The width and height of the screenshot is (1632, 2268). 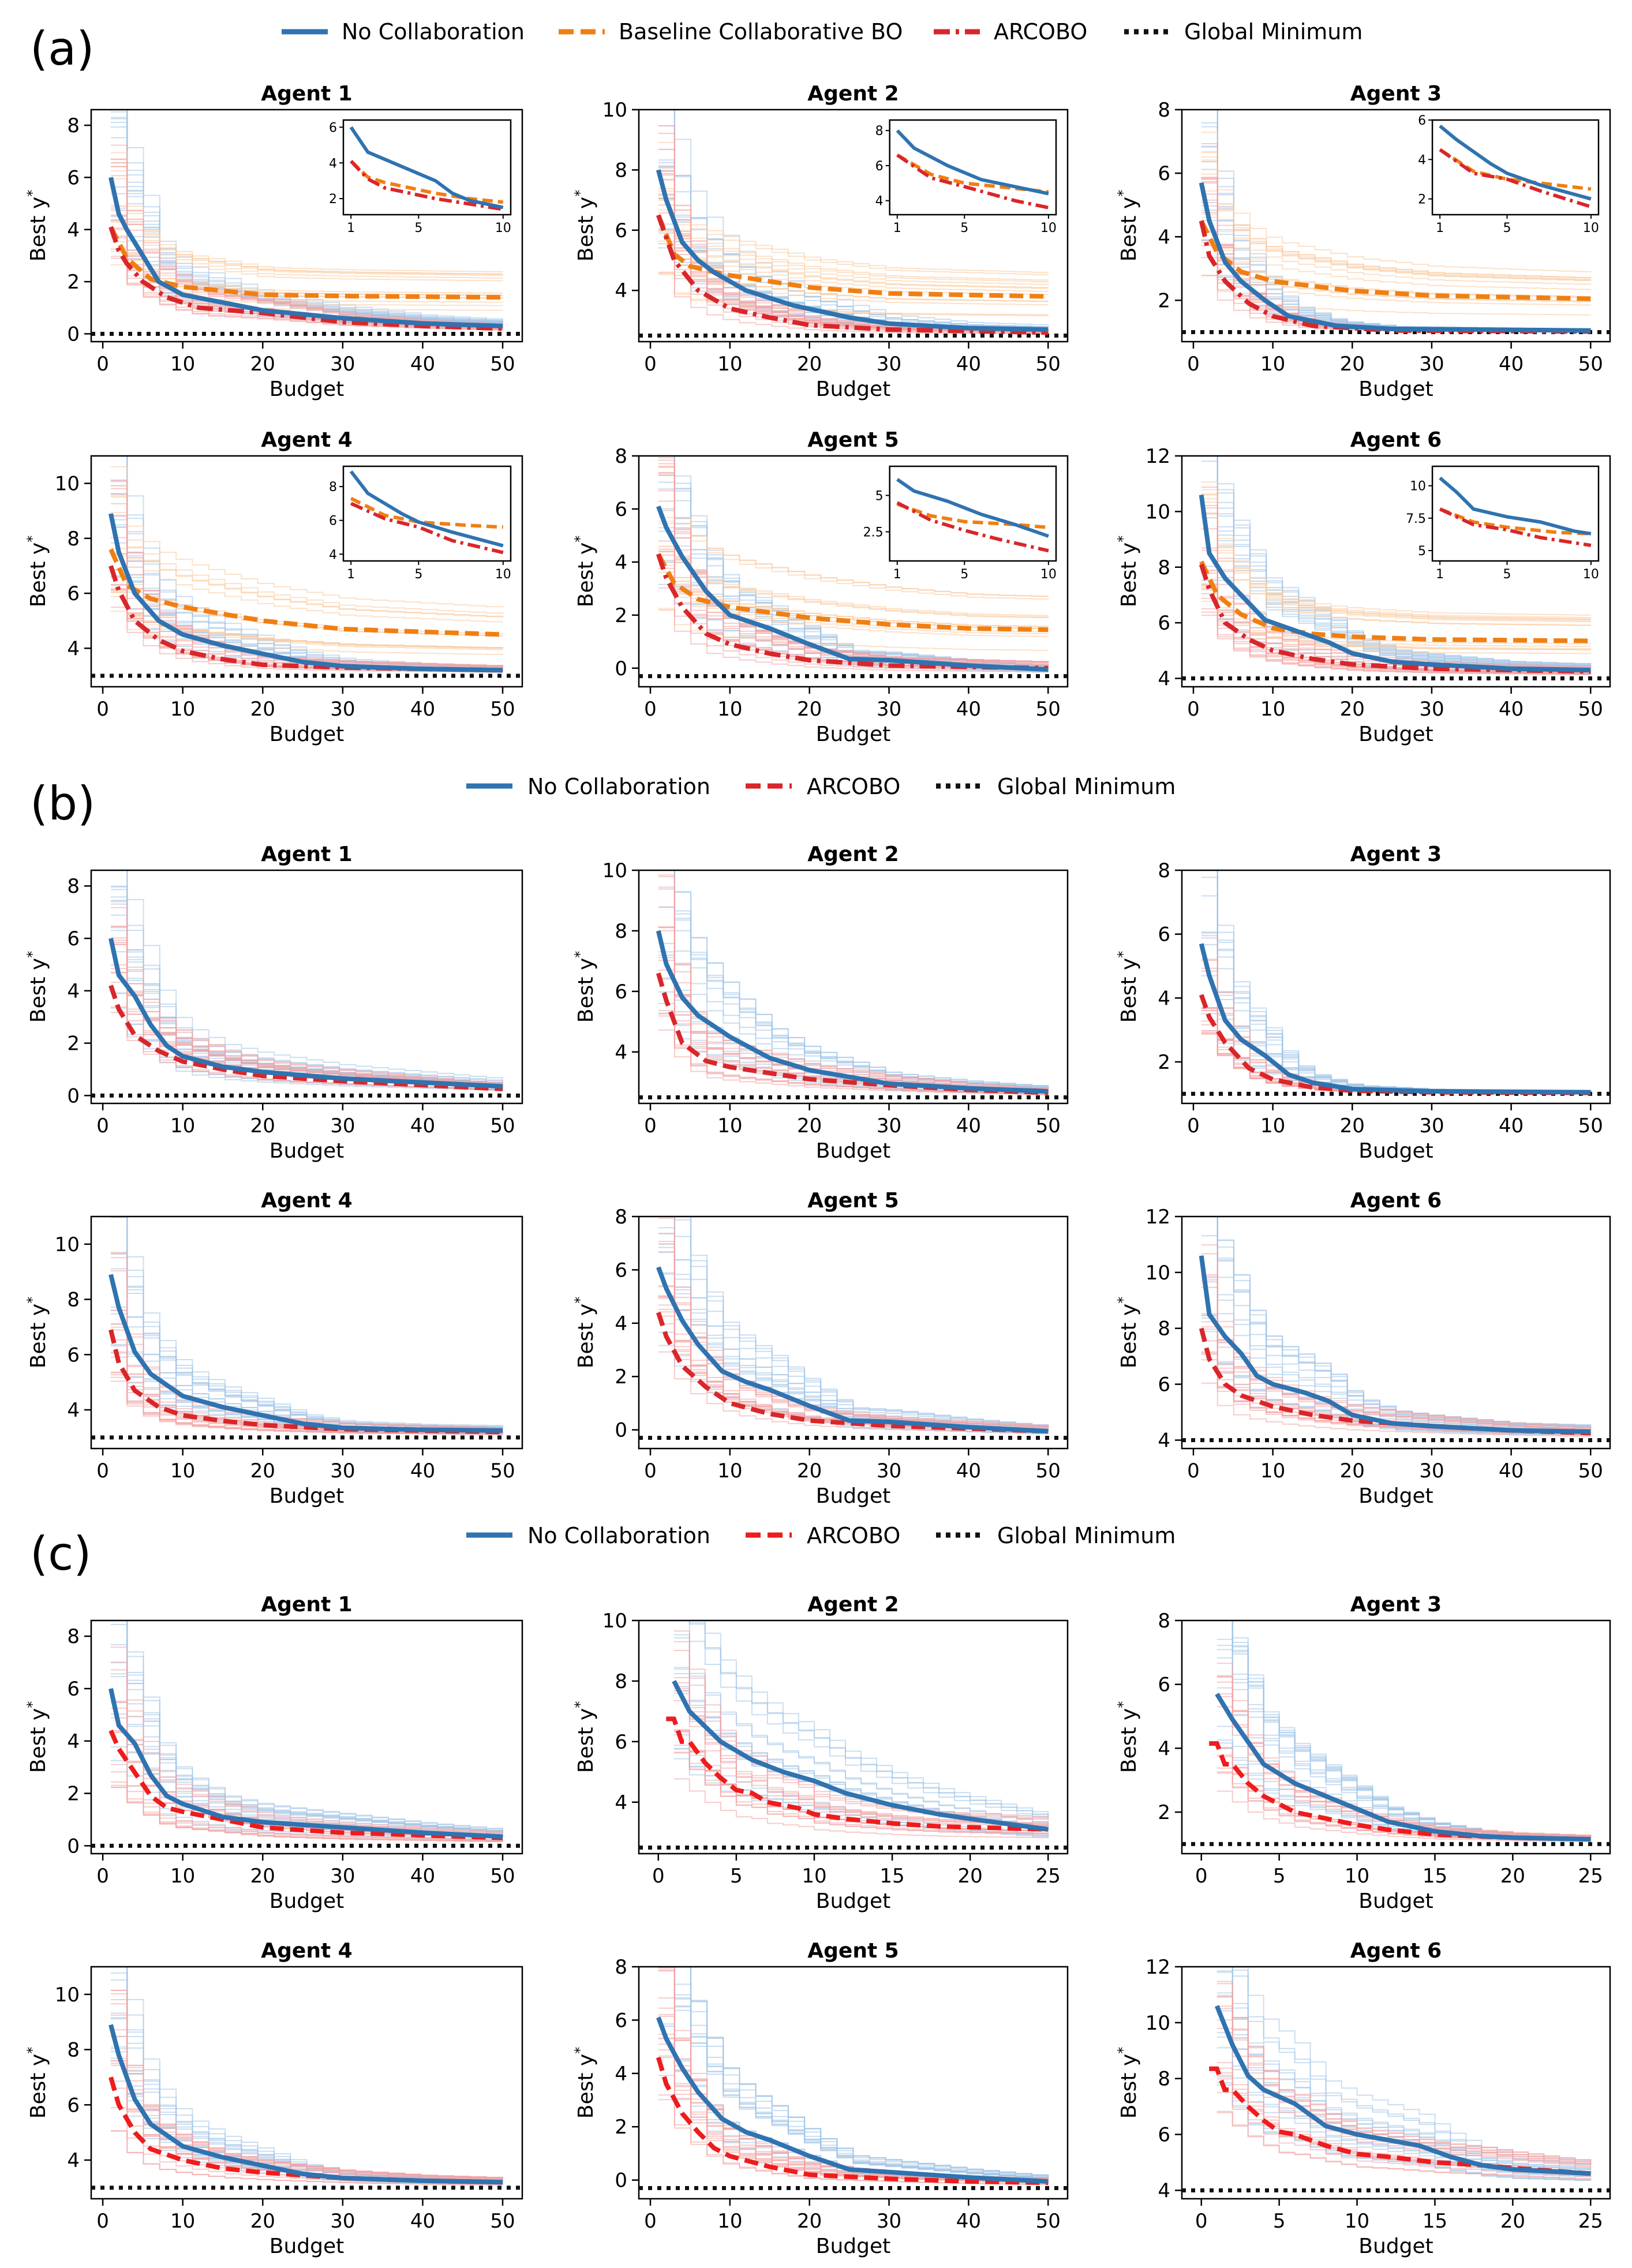 I want to click on legend-c-no-collab-label: No Collaboration, so click(x=619, y=1536).